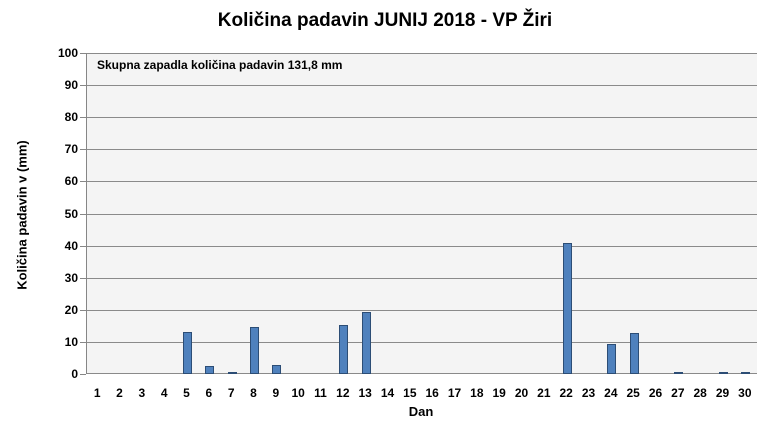 The image size is (770, 439). What do you see at coordinates (164, 393) in the screenshot?
I see `x-tick-label: 4` at bounding box center [164, 393].